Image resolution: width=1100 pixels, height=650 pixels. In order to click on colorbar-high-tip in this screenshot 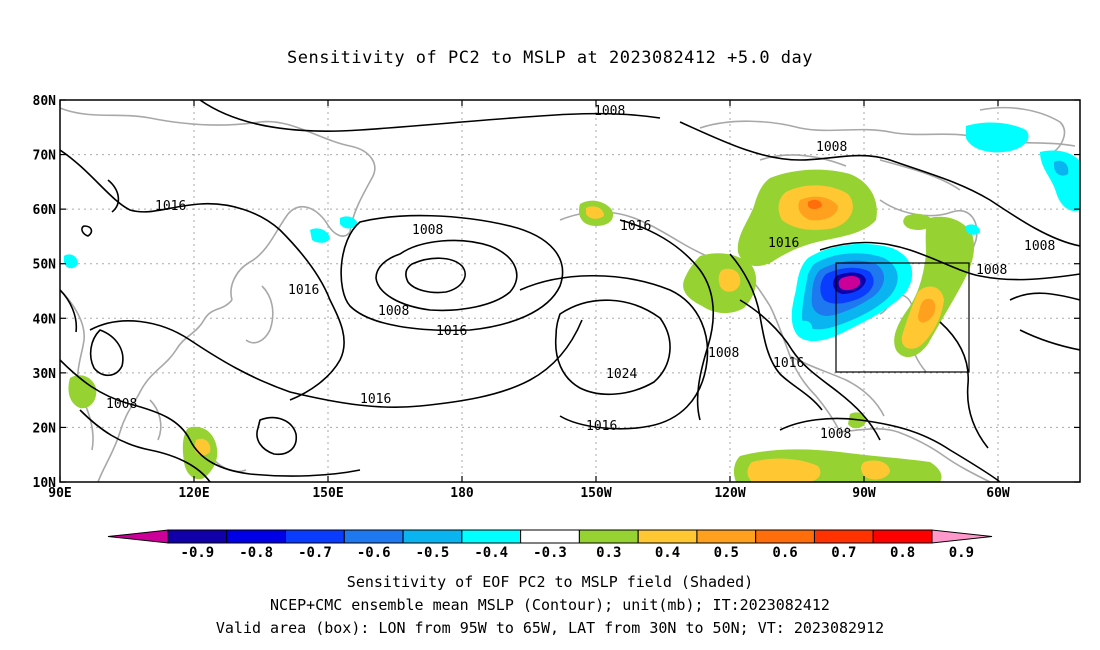, I will do `click(962, 536)`.